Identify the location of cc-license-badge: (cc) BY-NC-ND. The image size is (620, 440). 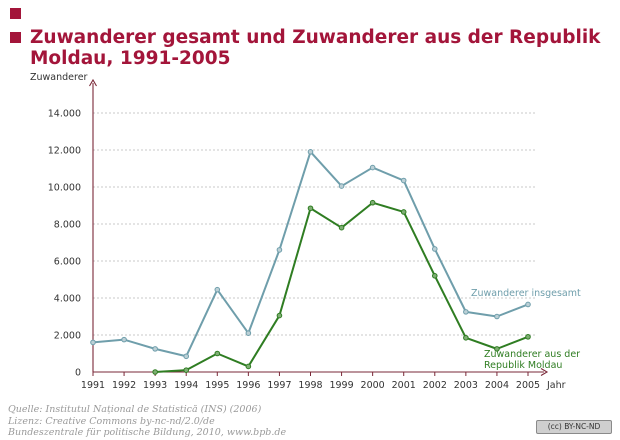
(574, 427).